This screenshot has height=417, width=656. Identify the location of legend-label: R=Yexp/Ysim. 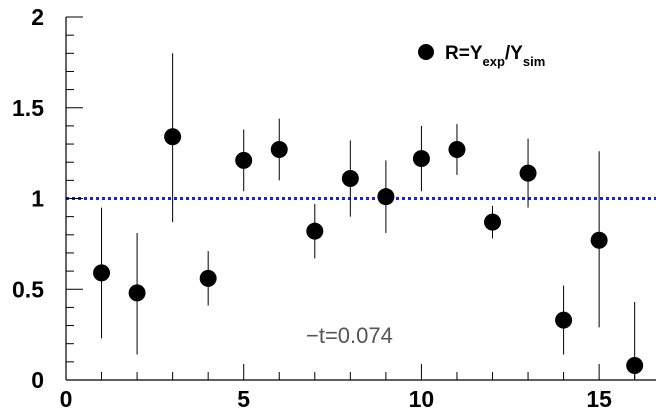
(495, 56).